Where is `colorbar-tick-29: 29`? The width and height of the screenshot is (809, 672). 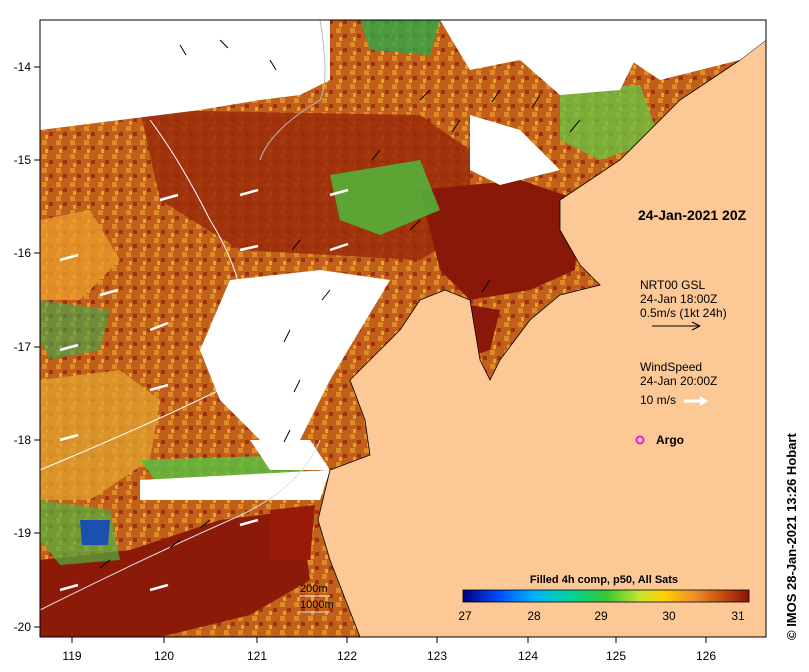 colorbar-tick-29: 29 is located at coordinates (601, 616).